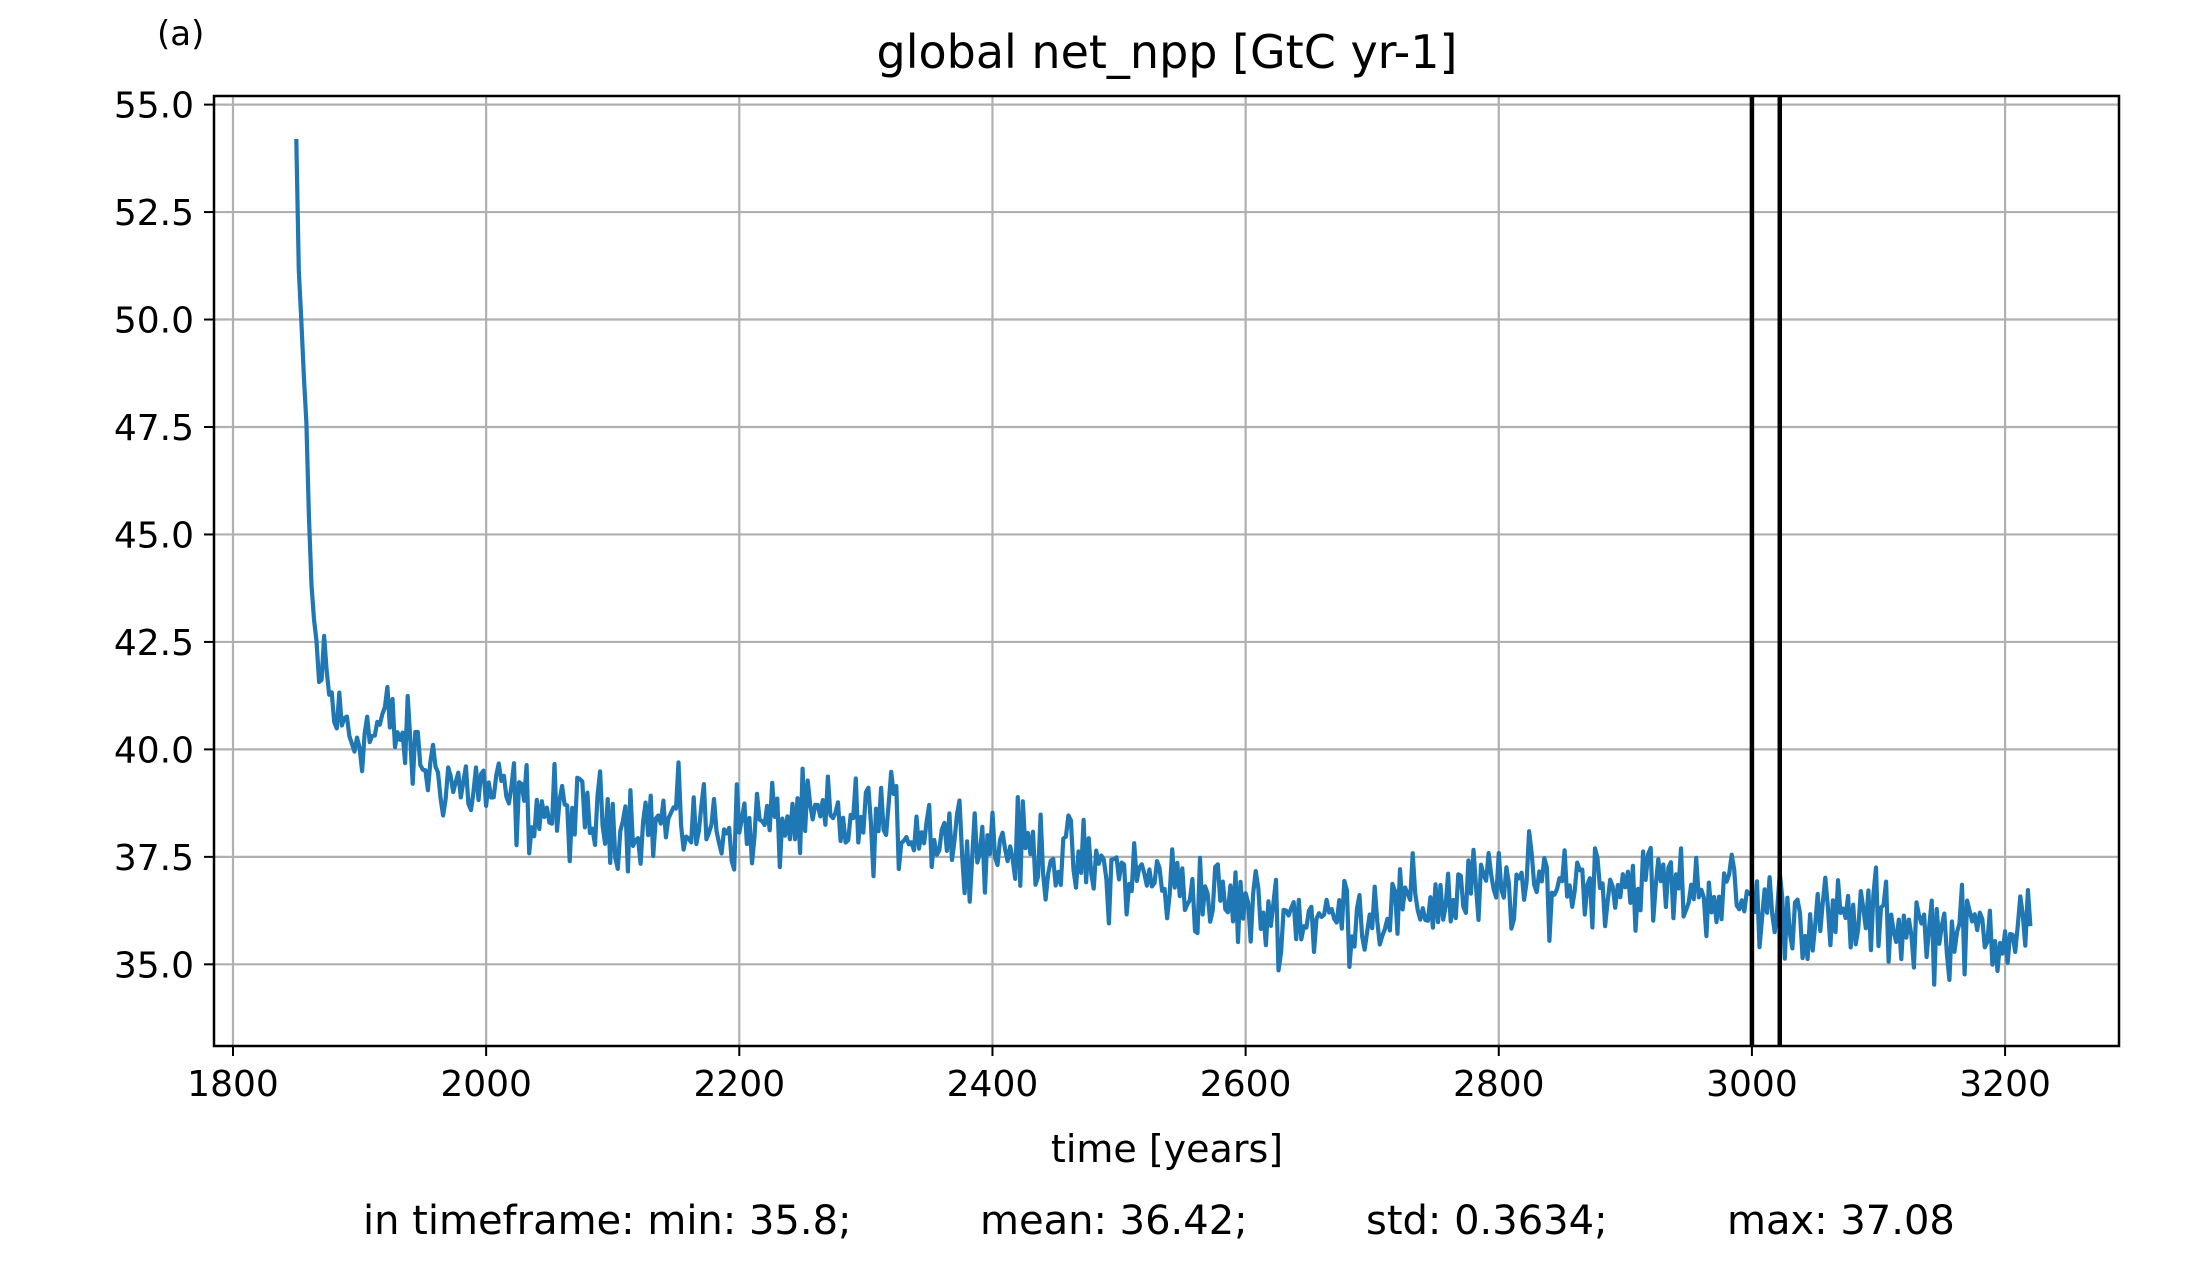 This screenshot has width=2196, height=1263. What do you see at coordinates (154, 428) in the screenshot?
I see `y-tick-label: 47.5` at bounding box center [154, 428].